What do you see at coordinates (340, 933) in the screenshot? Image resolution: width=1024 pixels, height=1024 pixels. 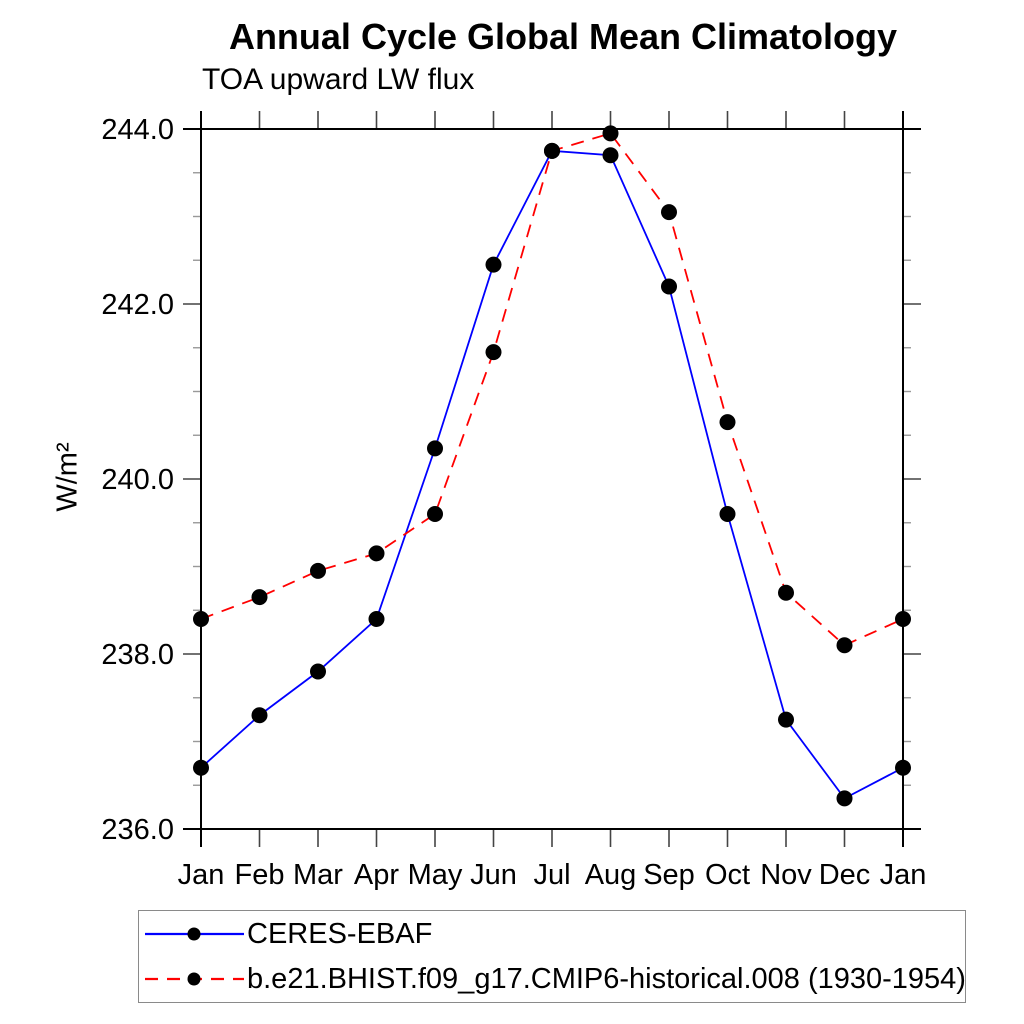 I see `legend-label-ceres: CERES-EBAF` at bounding box center [340, 933].